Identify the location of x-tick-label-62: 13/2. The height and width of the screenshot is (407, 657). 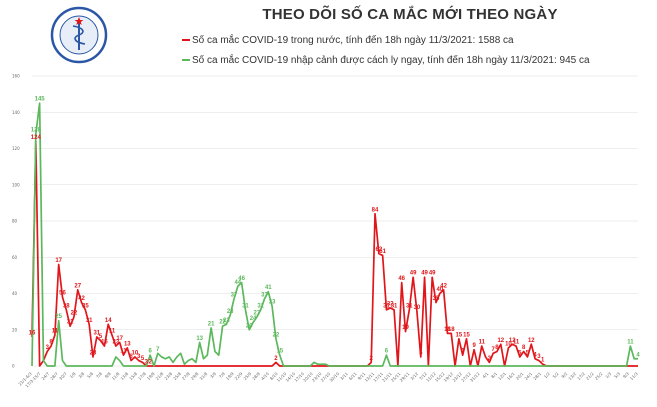
(572, 376).